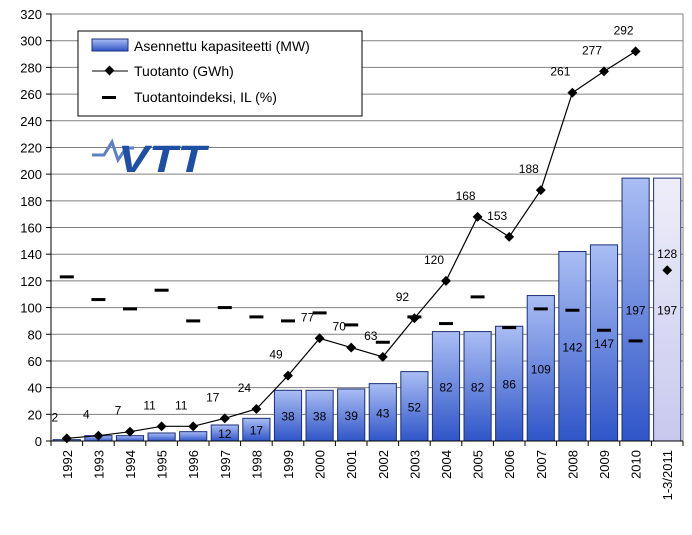  I want to click on y-tick-label: 100, so click(31, 308).